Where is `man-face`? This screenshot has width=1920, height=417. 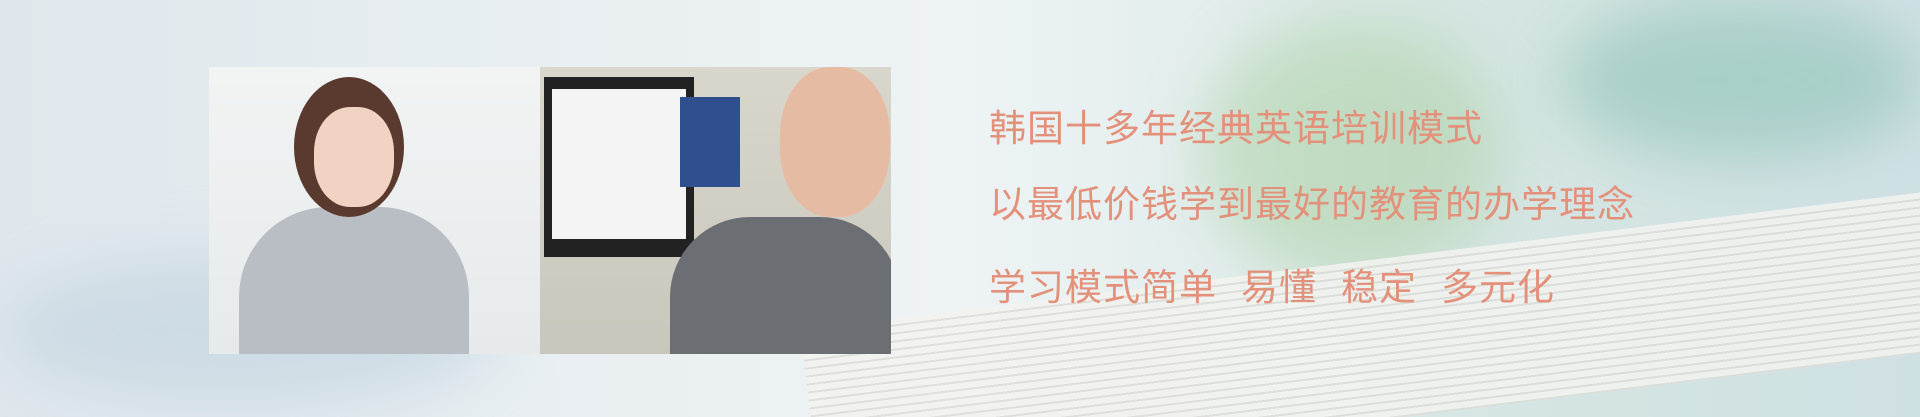 man-face is located at coordinates (835, 142).